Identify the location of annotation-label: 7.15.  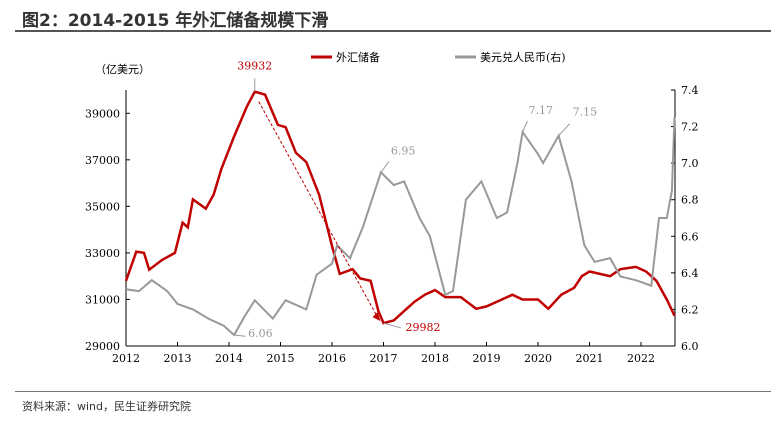
(585, 112).